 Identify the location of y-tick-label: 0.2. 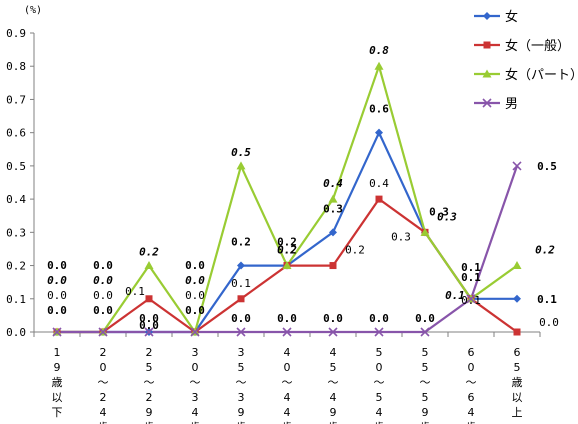
(16, 266).